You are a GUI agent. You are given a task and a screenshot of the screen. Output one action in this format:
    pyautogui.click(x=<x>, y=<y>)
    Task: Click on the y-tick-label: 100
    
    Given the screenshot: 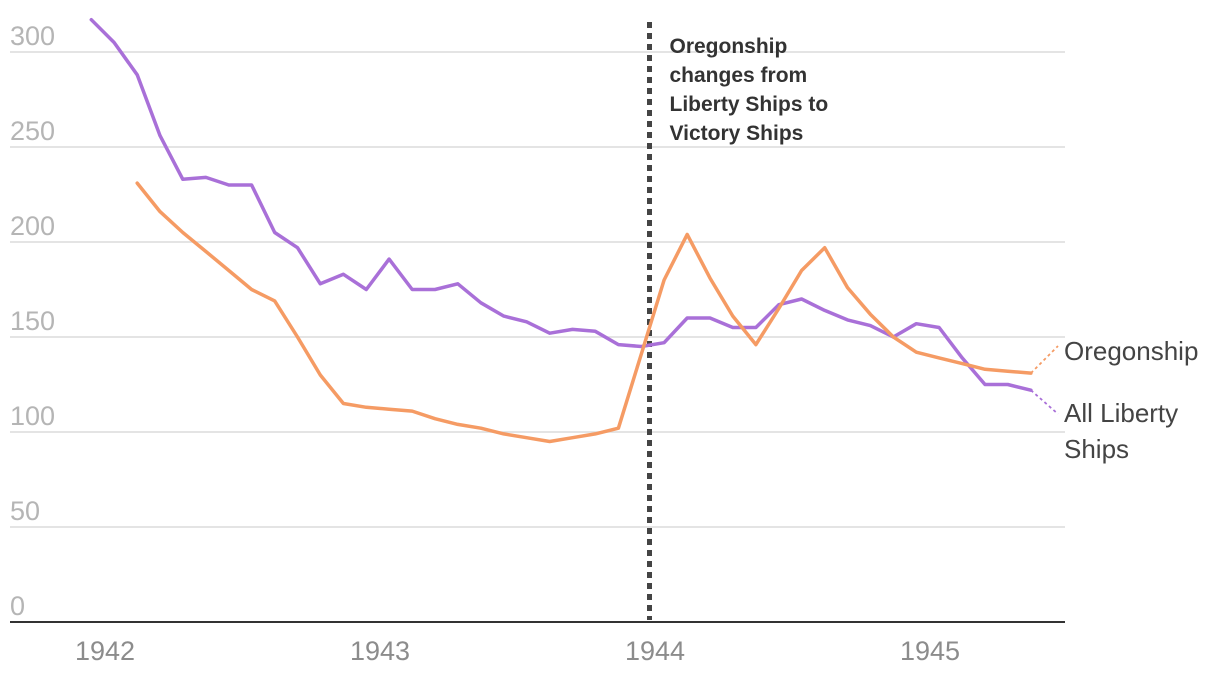 What is the action you would take?
    pyautogui.click(x=32, y=416)
    